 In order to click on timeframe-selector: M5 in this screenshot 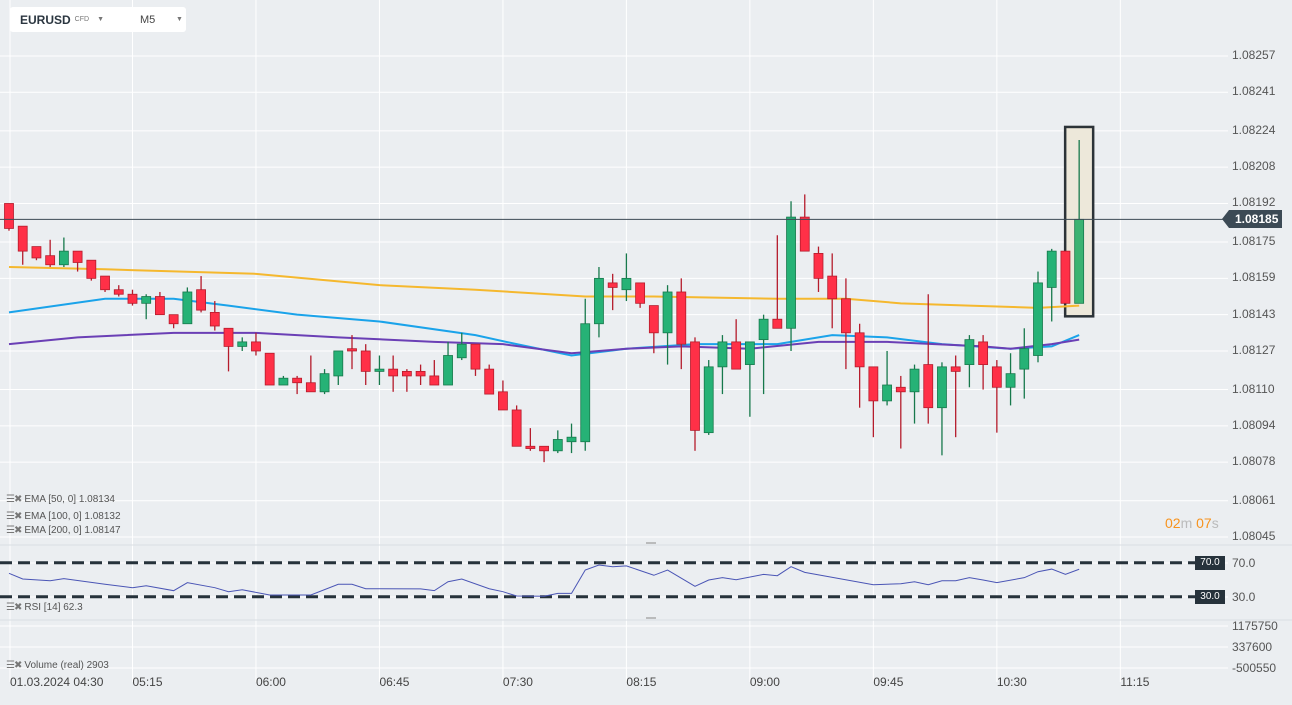, I will do `click(148, 19)`.